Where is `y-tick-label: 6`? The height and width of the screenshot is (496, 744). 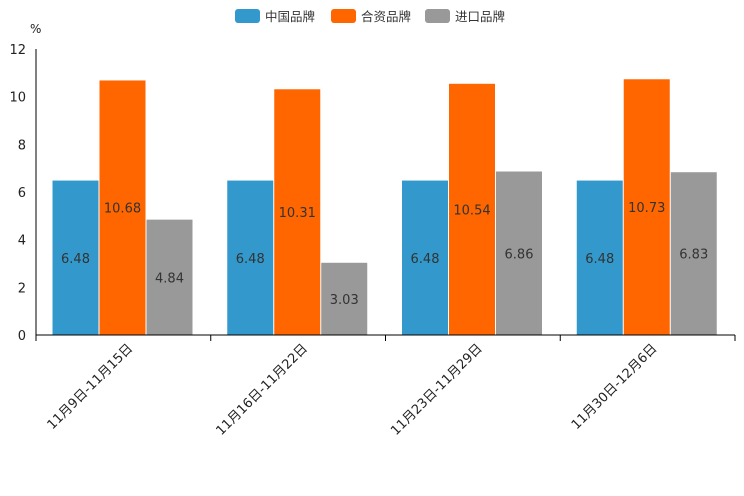
y-tick-label: 6 is located at coordinates (22, 193).